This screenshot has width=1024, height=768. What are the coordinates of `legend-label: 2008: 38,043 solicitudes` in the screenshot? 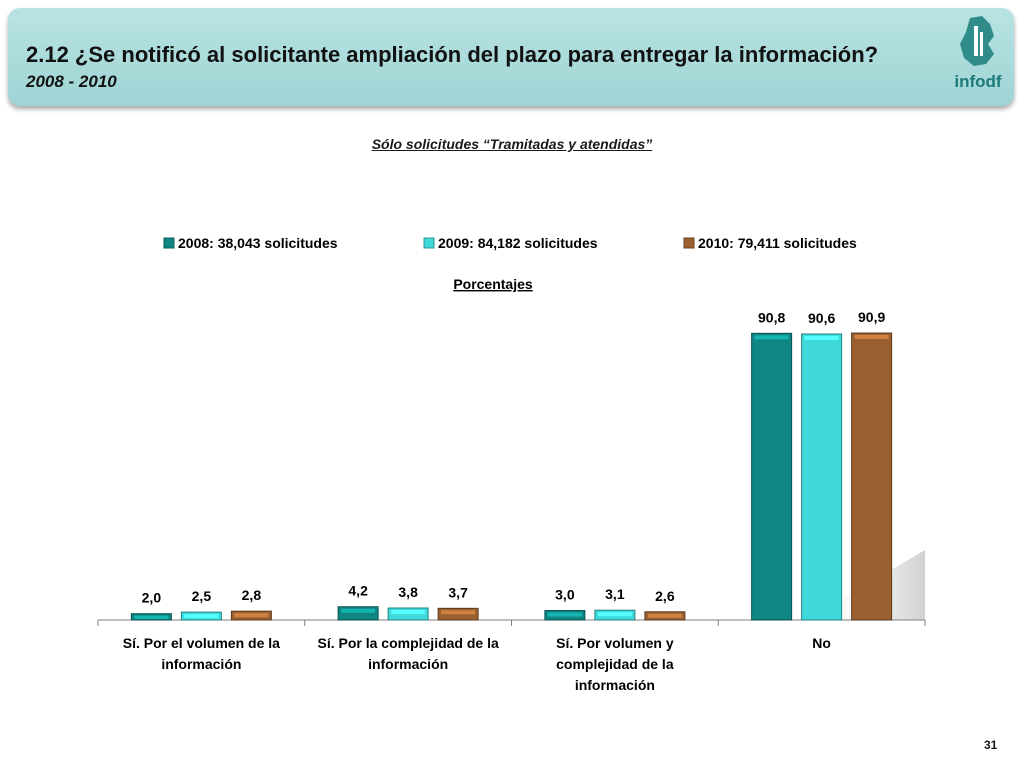 It's located at (258, 243).